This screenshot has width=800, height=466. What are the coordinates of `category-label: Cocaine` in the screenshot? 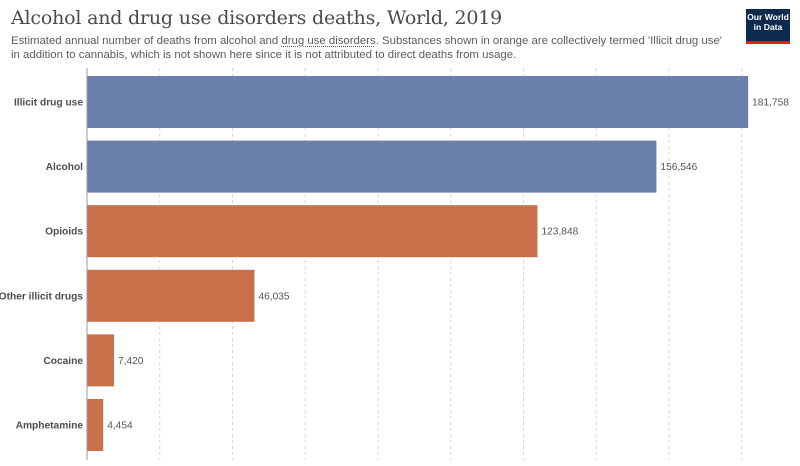 It's located at (63, 361).